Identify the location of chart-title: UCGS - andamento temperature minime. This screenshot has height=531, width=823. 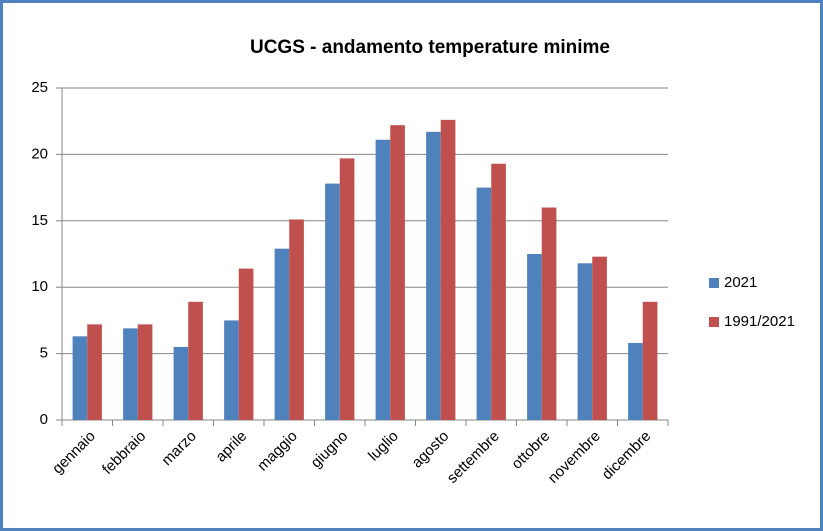
(430, 47).